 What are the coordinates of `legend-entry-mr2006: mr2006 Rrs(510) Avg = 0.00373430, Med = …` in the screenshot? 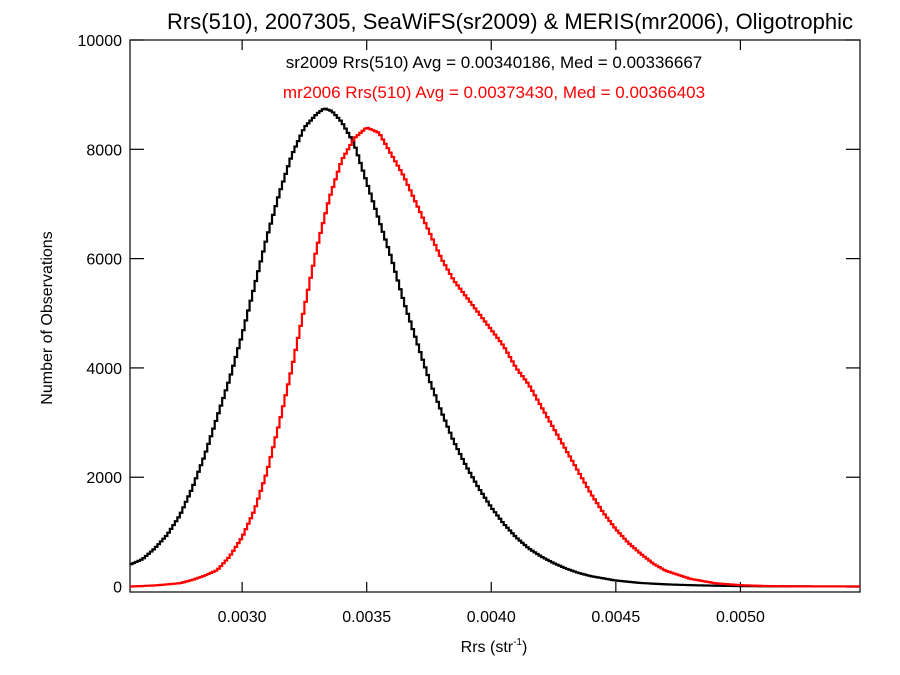 It's located at (494, 92).